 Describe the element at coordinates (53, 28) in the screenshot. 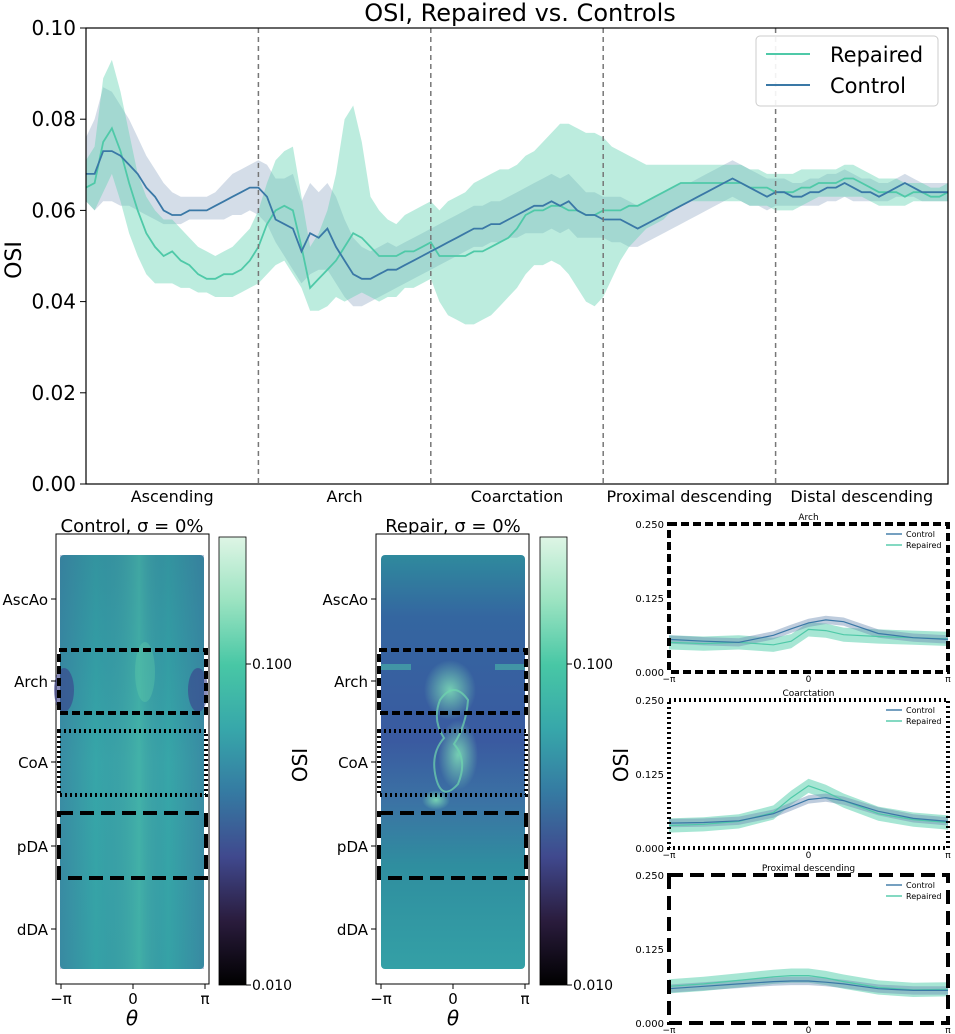

I see `y-tick-label: 0.10` at that location.